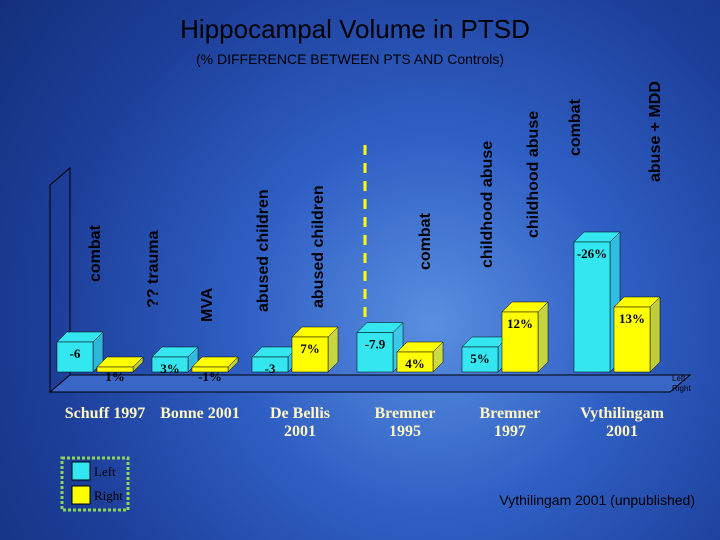 Image resolution: width=720 pixels, height=540 pixels. Describe the element at coordinates (370, 383) in the screenshot. I see `floor` at that location.